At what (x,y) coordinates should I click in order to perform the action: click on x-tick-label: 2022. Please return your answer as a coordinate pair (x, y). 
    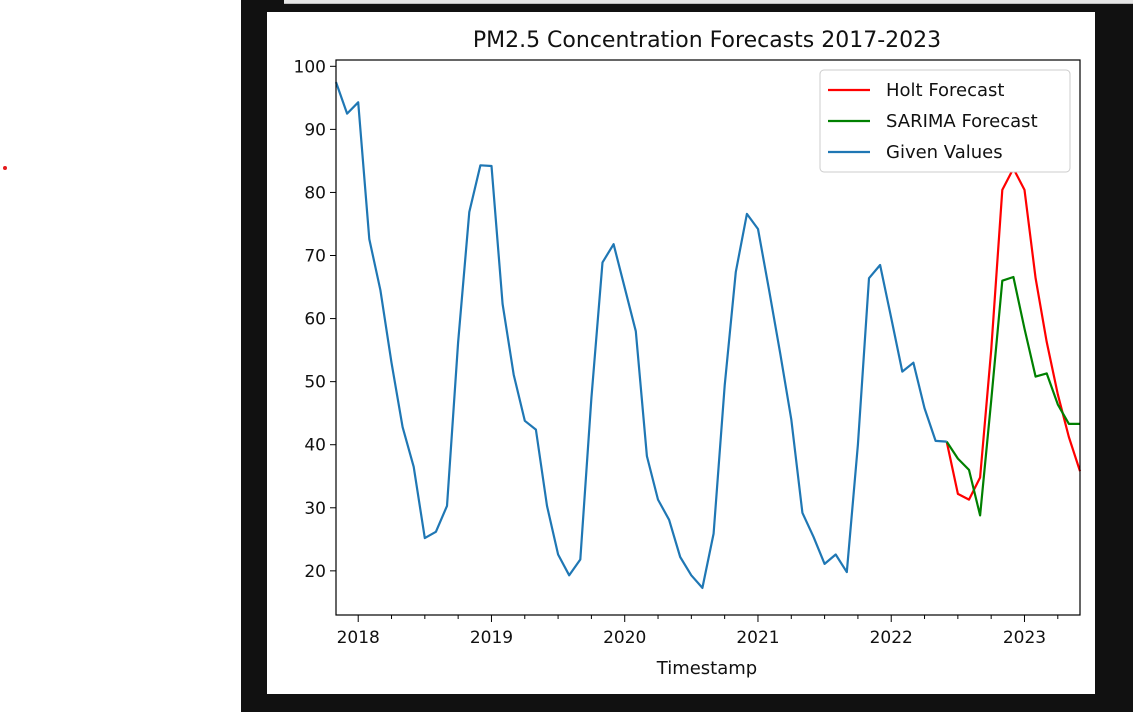
    Looking at the image, I should click on (891, 638).